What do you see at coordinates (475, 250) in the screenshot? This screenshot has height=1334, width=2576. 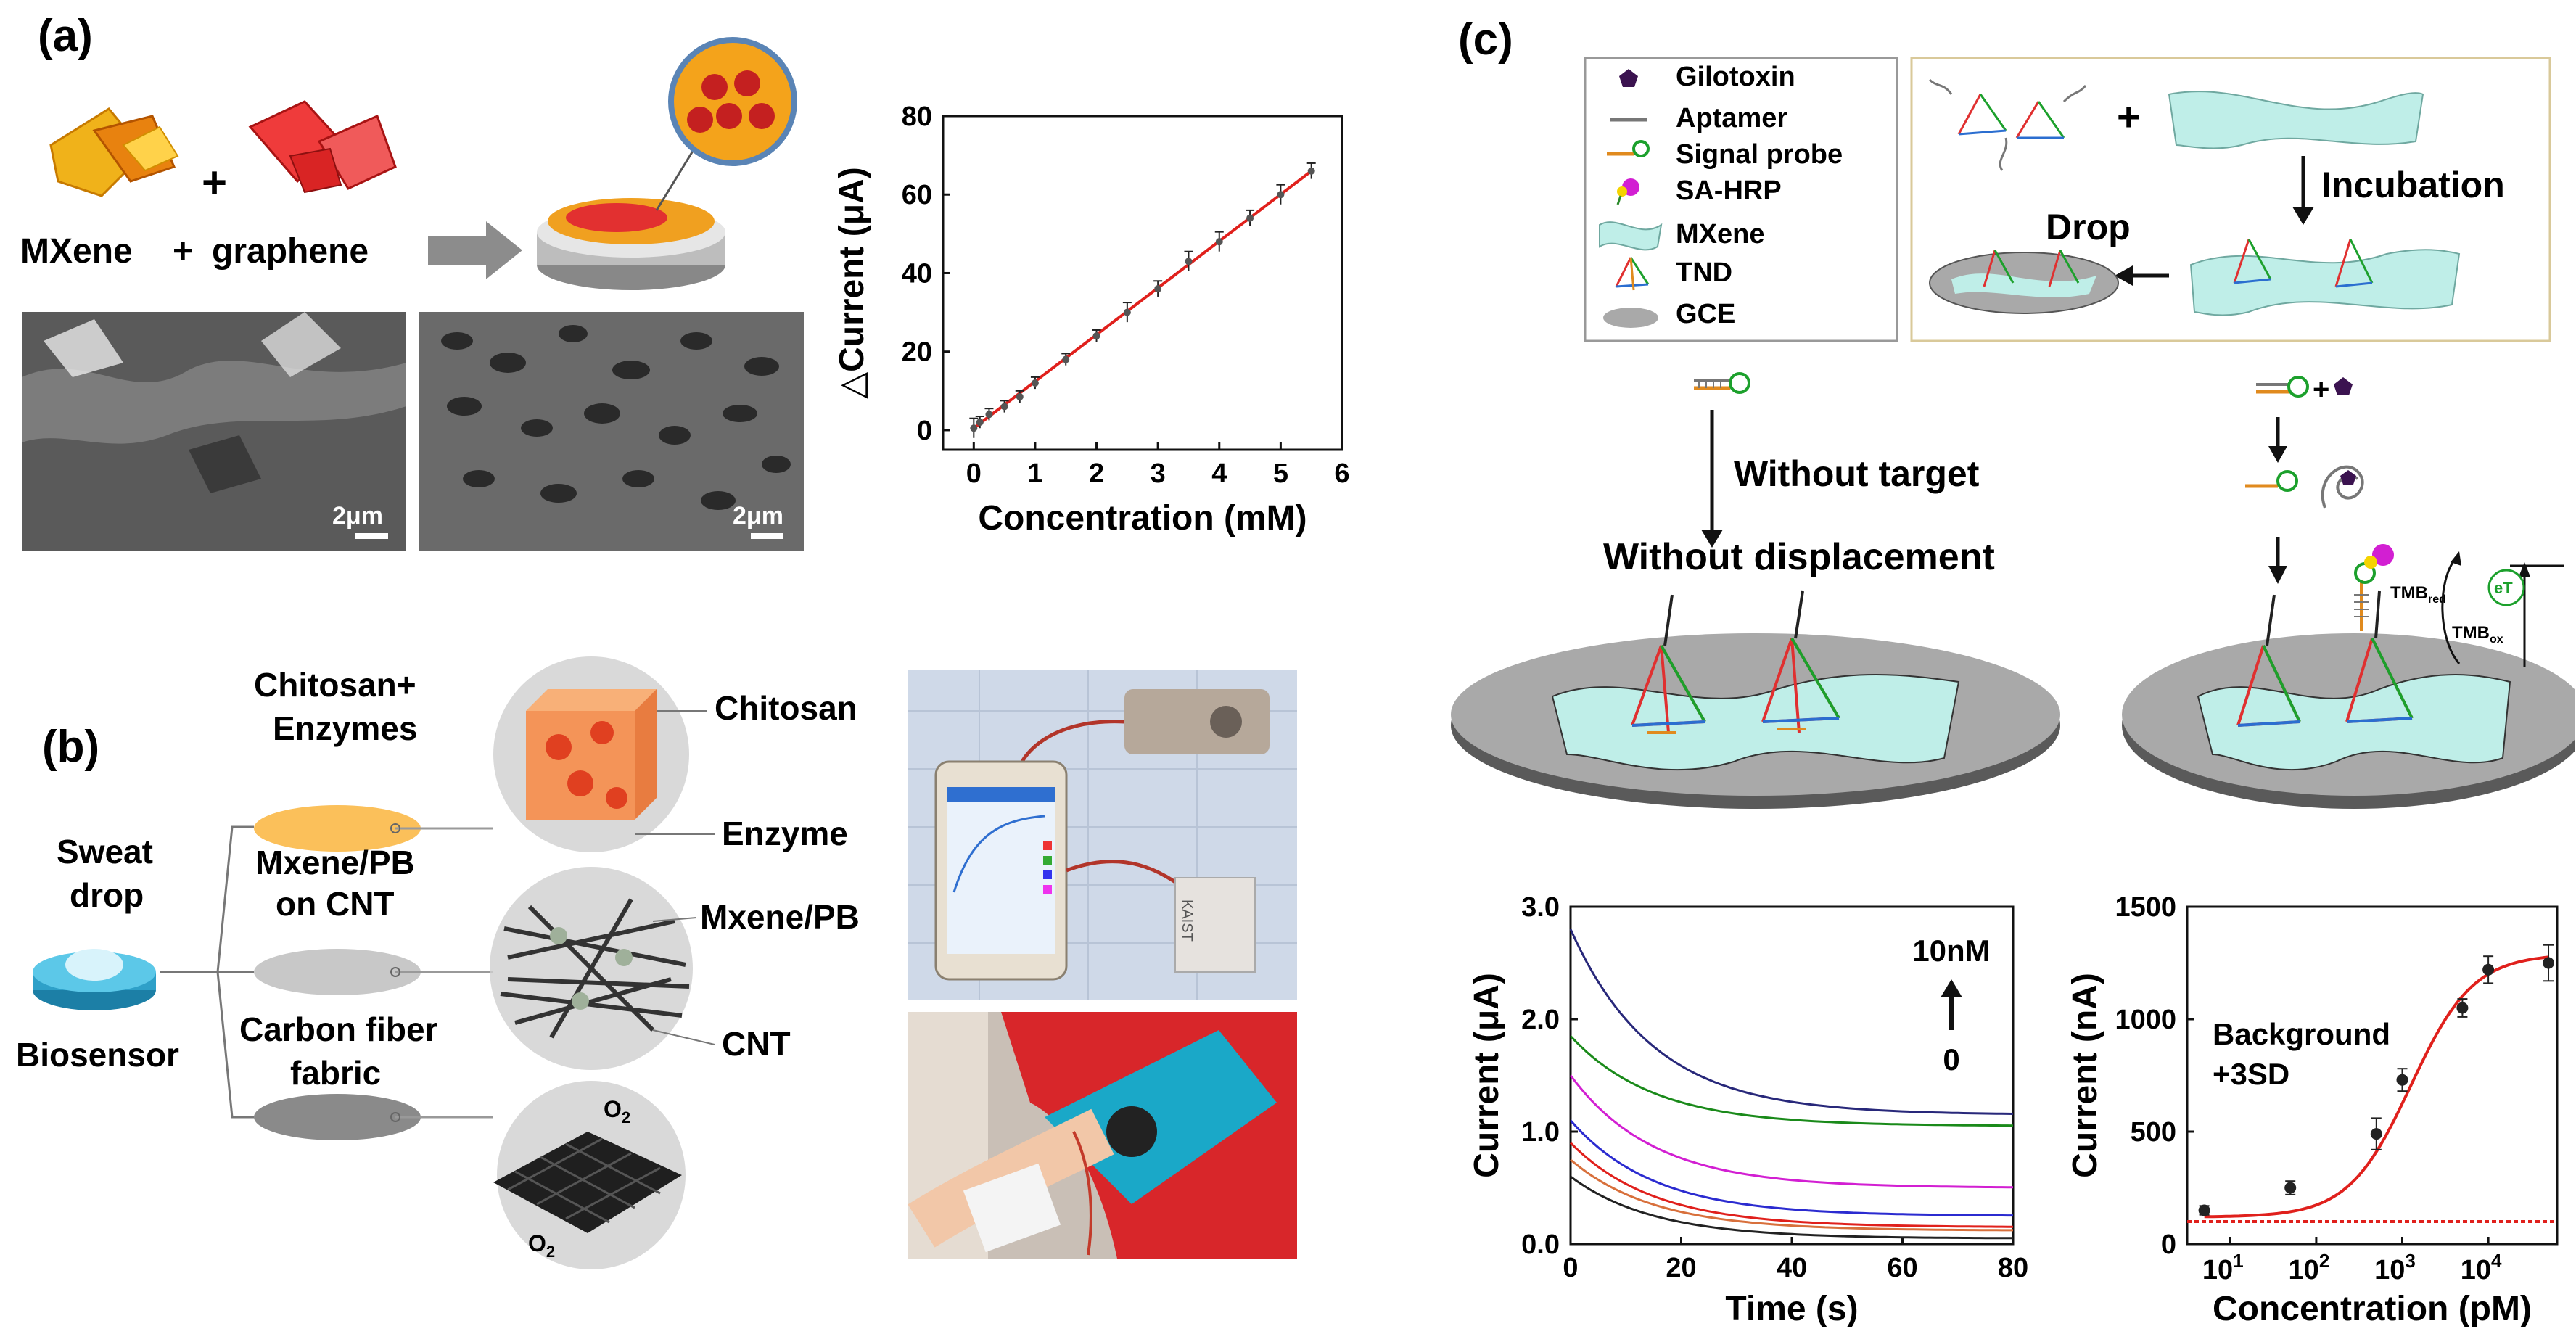 I see `process-arrow` at bounding box center [475, 250].